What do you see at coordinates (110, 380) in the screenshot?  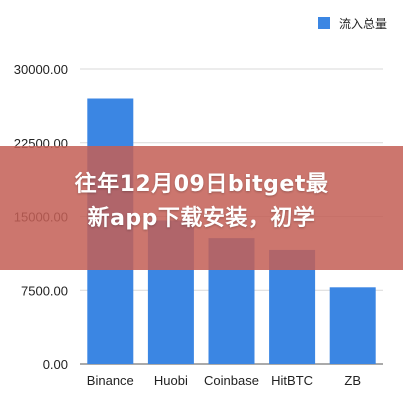 I see `x-tick-label: Binance` at bounding box center [110, 380].